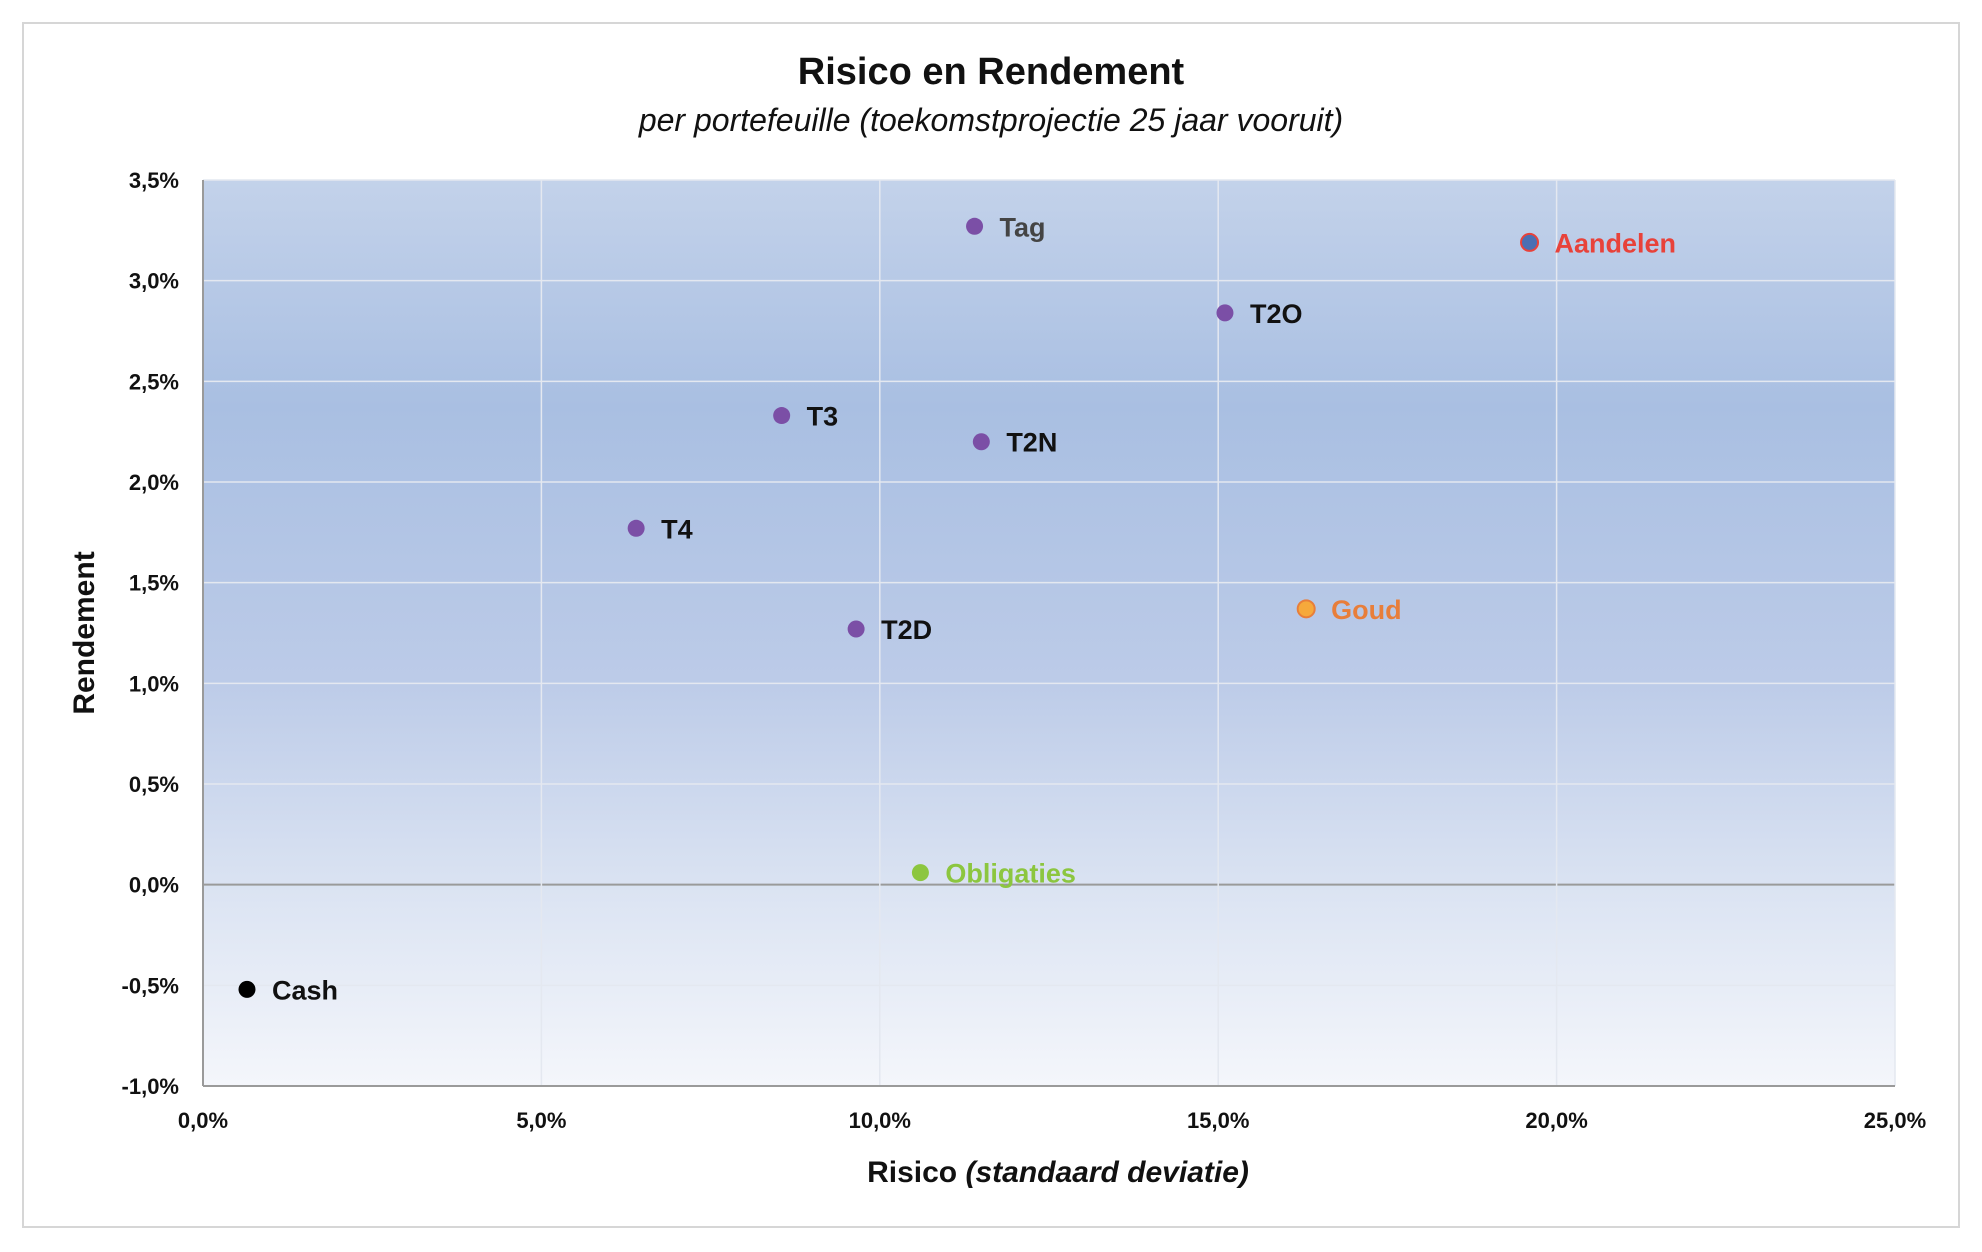  Describe the element at coordinates (906, 630) in the screenshot. I see `point-label-t2d: T2D` at that location.